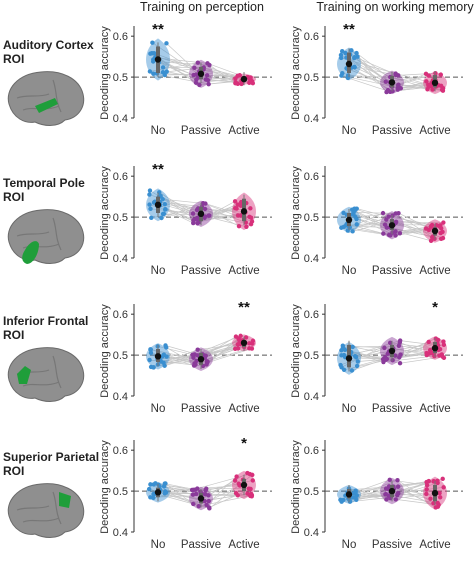 The width and height of the screenshot is (474, 561). What do you see at coordinates (51, 464) in the screenshot?
I see `roi-label: Superior Parietal ROI` at bounding box center [51, 464].